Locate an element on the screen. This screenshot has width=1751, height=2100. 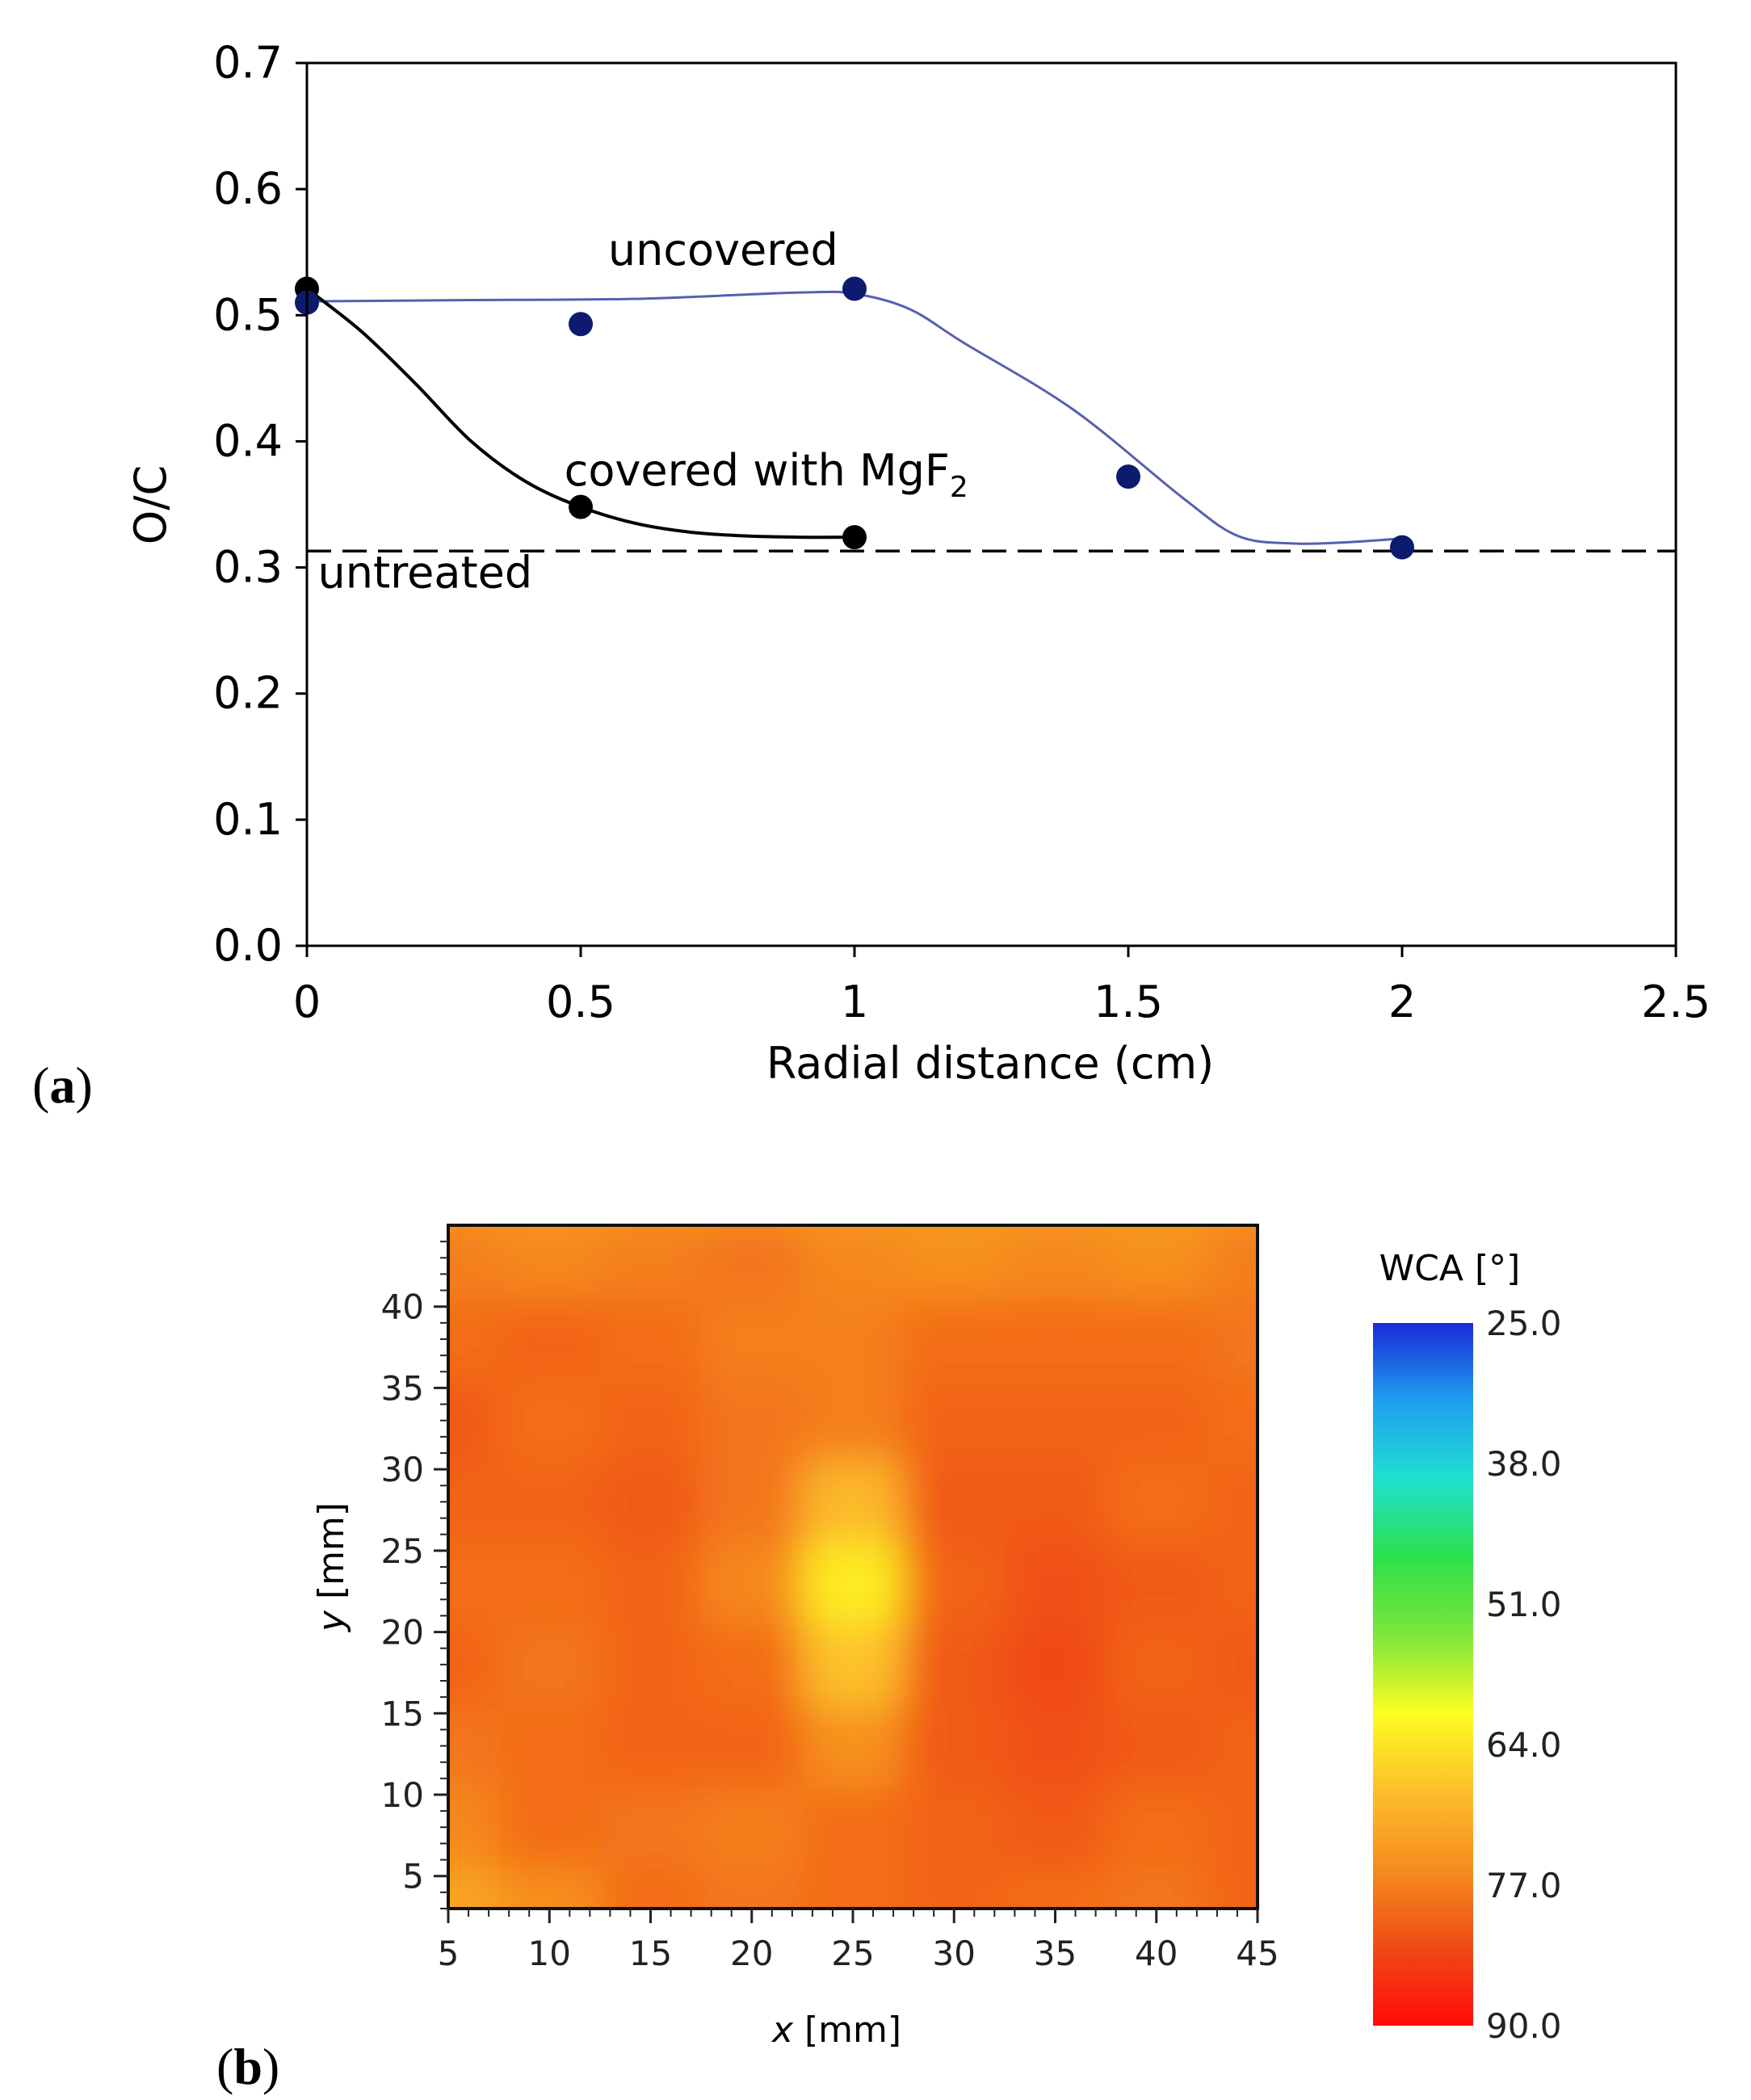
x-tick-label: 45 is located at coordinates (1257, 1953).